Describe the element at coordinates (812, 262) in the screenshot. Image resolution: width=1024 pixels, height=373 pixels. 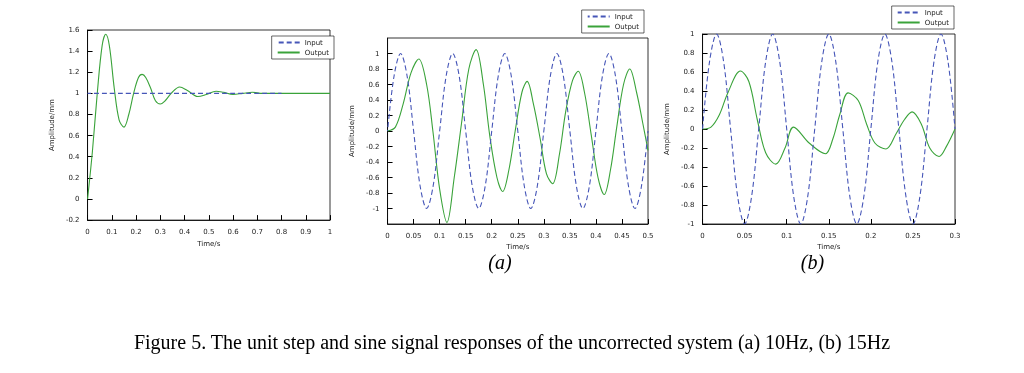
I see `text: (b)` at that location.